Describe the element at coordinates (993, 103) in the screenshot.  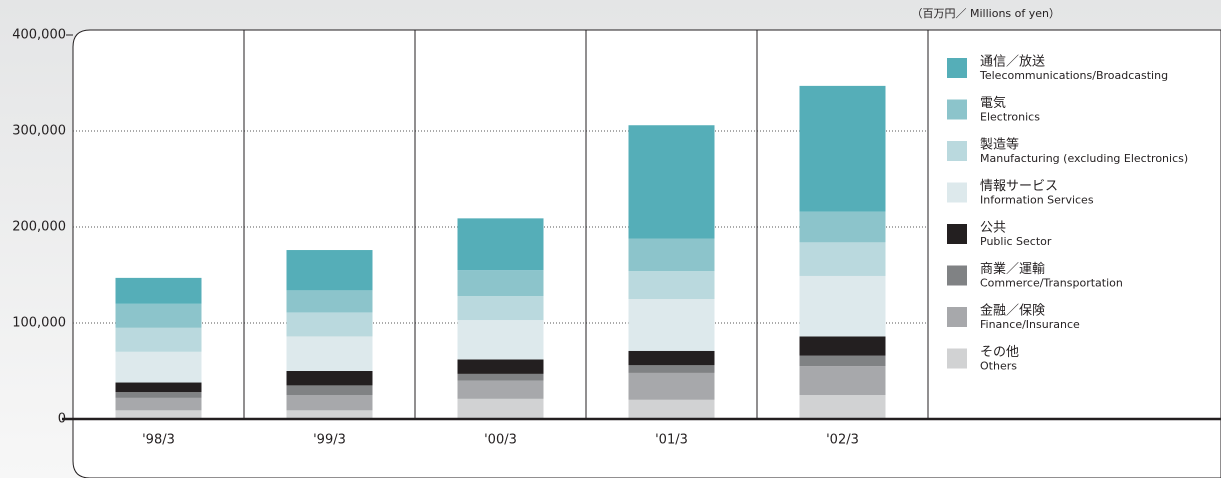
I see `legend-label: 電気` at that location.